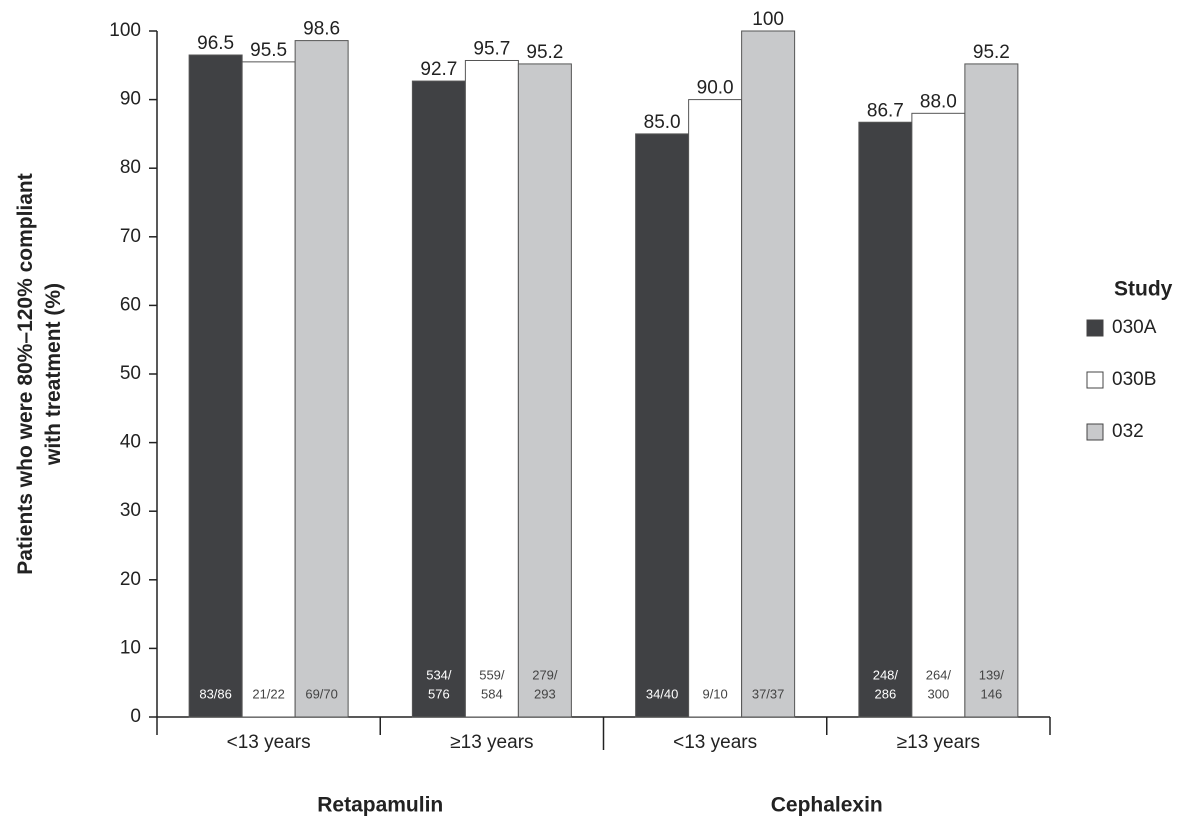 The height and width of the screenshot is (823, 1196). I want to click on count-label: 534/, so click(439, 674).